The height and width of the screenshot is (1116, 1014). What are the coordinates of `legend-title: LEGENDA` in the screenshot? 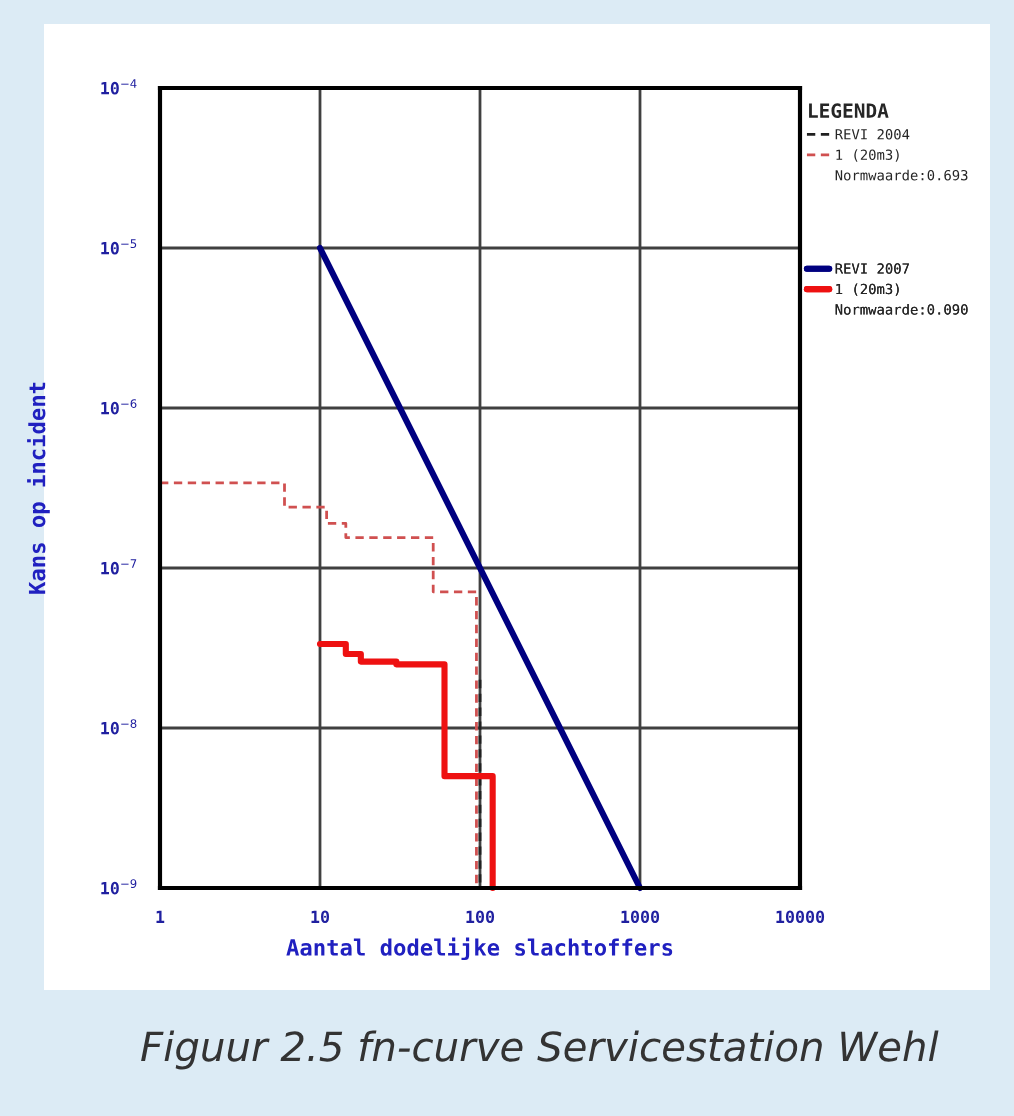 It's located at (849, 110).